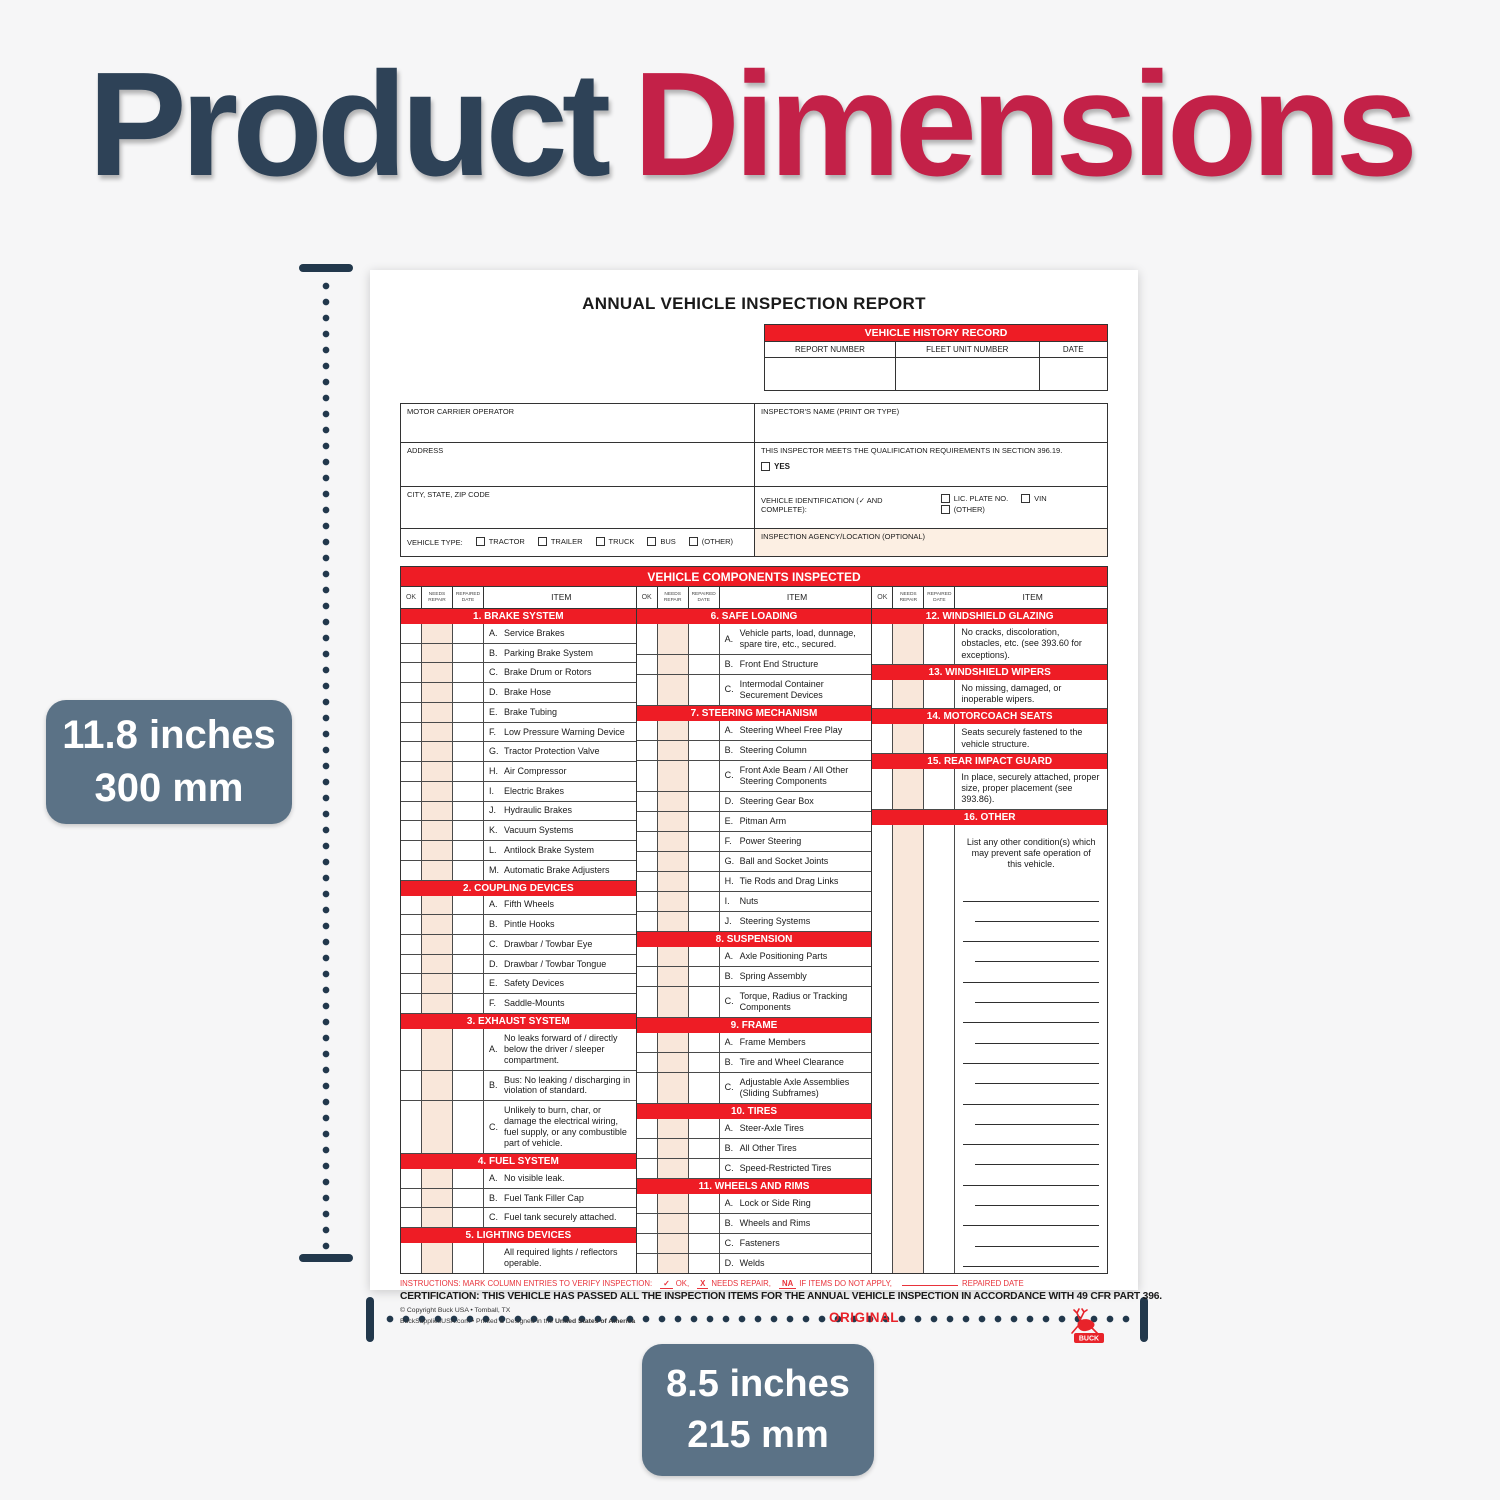 Image resolution: width=1500 pixels, height=1500 pixels. Describe the element at coordinates (560, 541) in the screenshot. I see `vehicle-type-option: TRAILER` at that location.